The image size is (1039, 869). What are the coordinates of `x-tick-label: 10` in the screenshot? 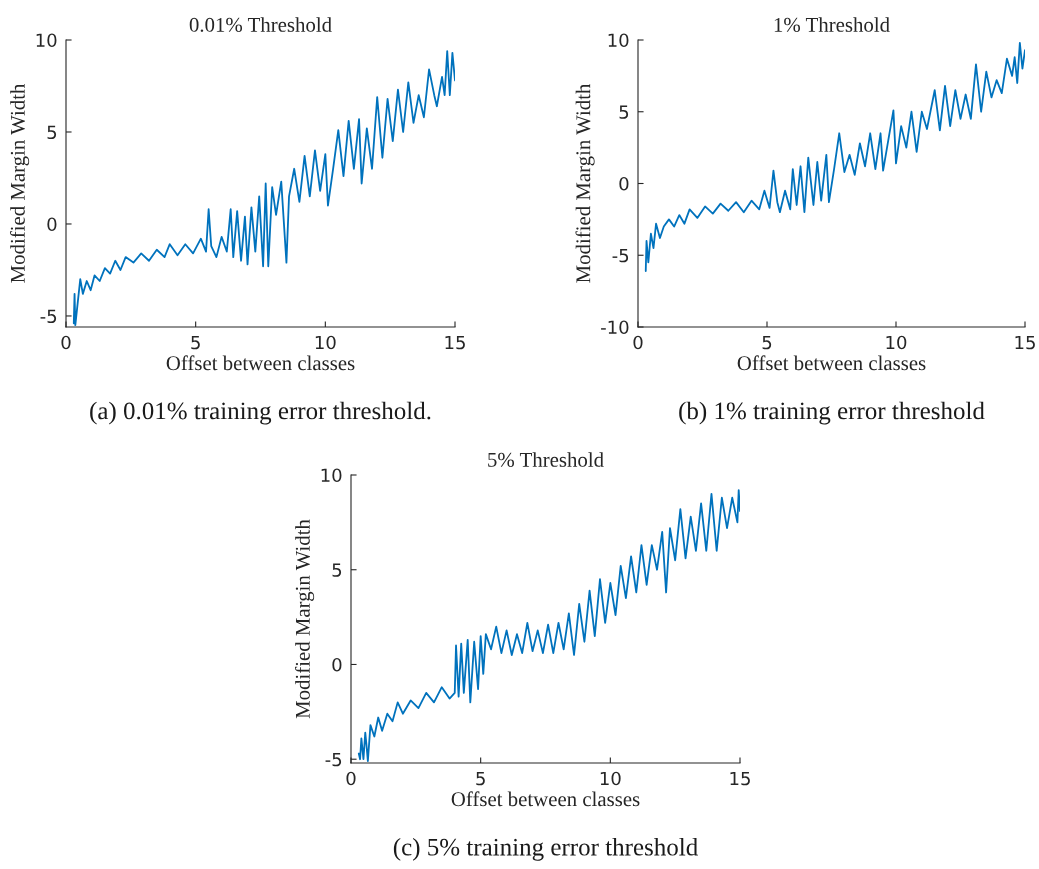 It's located at (896, 342).